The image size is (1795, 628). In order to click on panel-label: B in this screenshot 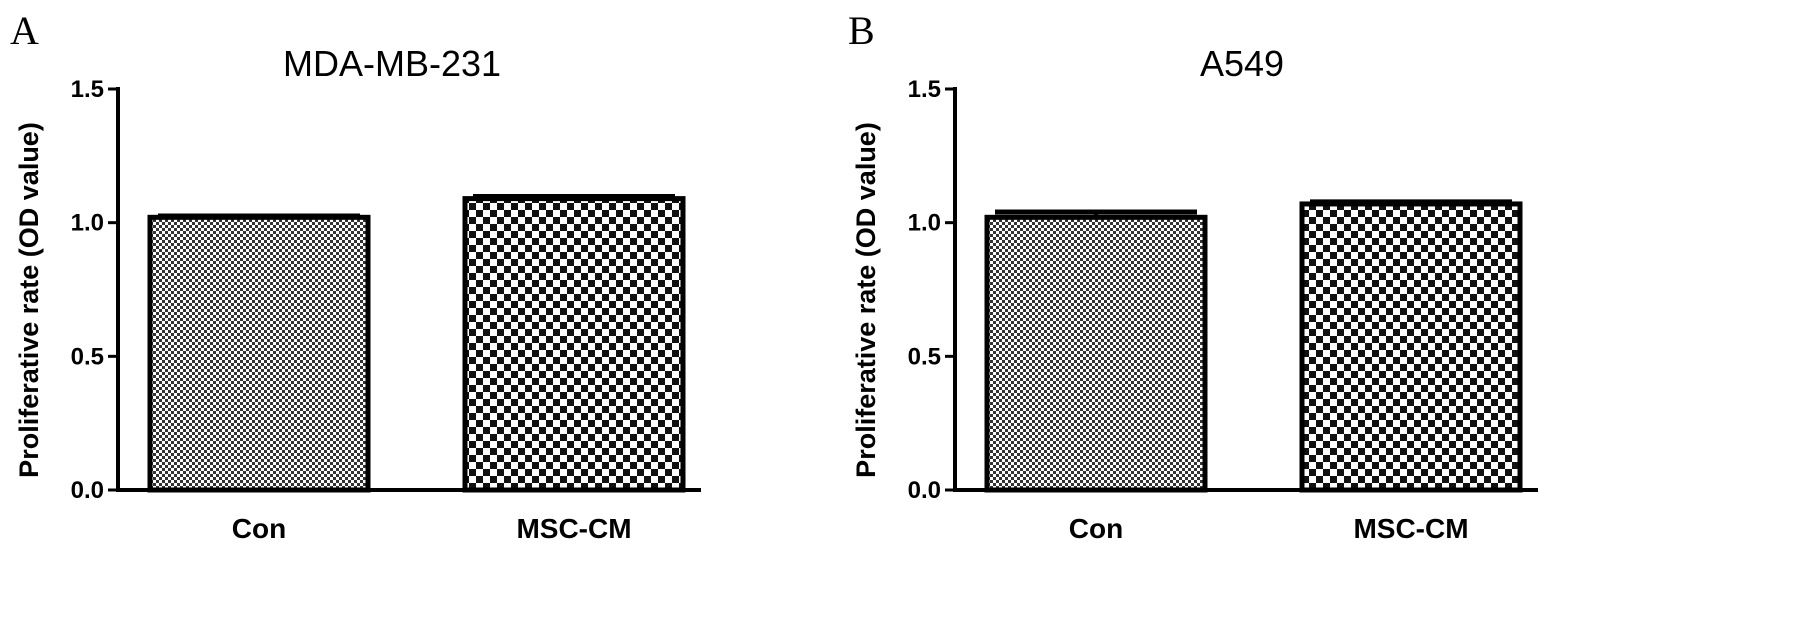, I will do `click(861, 30)`.